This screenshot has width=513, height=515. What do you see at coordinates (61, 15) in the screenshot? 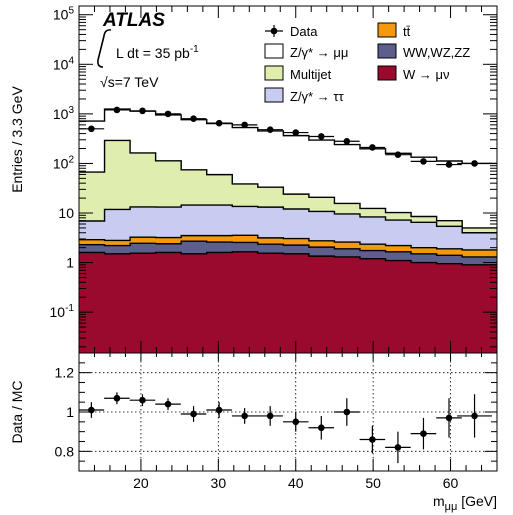
I see `y-tick-mantissa-6: 10` at bounding box center [61, 15].